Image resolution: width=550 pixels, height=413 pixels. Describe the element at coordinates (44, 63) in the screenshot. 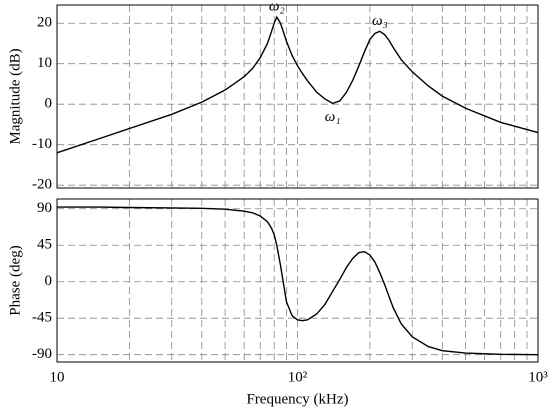

I see `y-tick-label: 10` at that location.